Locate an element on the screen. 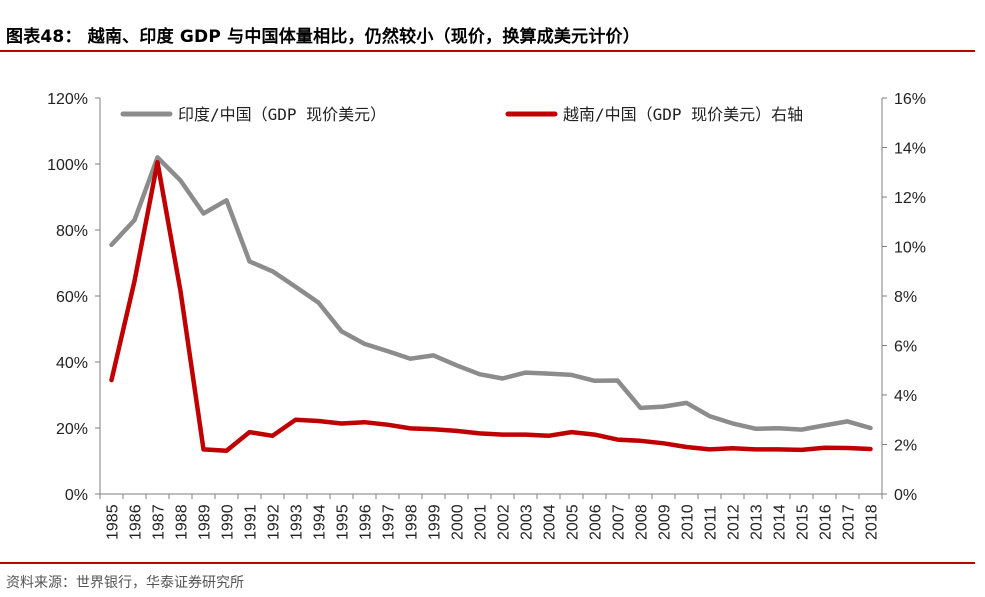 The width and height of the screenshot is (985, 597). x-tick-label: 2013 is located at coordinates (757, 522).